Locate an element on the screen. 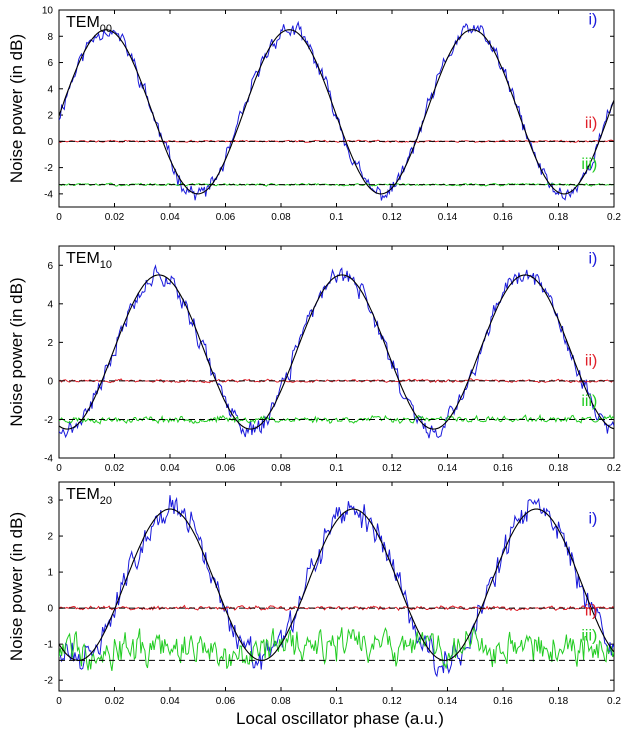  y-tick-label: 8 is located at coordinates (50, 37).